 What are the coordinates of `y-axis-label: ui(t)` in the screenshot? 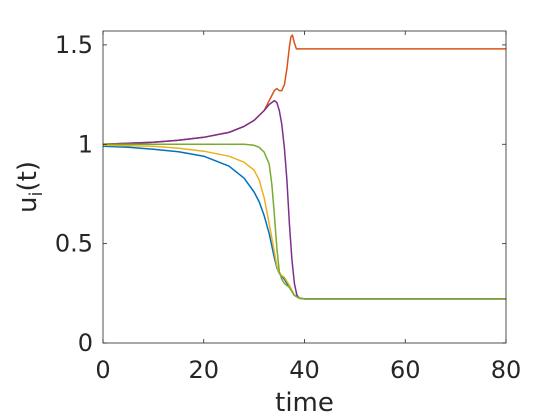 It's located at (30, 187).